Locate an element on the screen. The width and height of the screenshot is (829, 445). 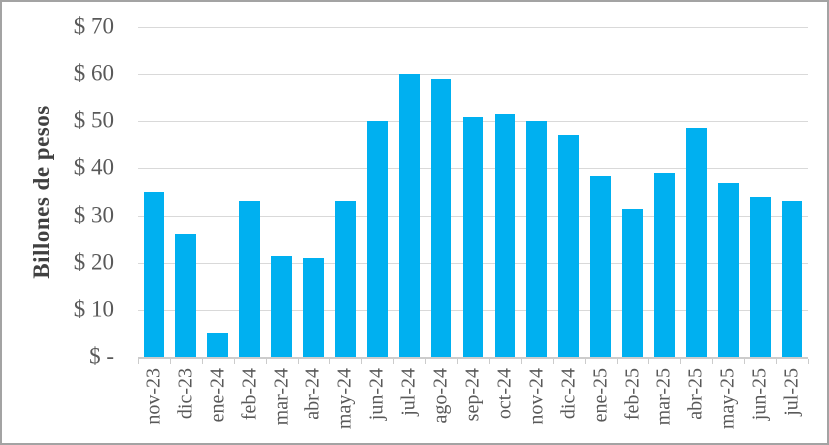
x-tick-label-feb-24: feb-24 is located at coordinates (249, 394).